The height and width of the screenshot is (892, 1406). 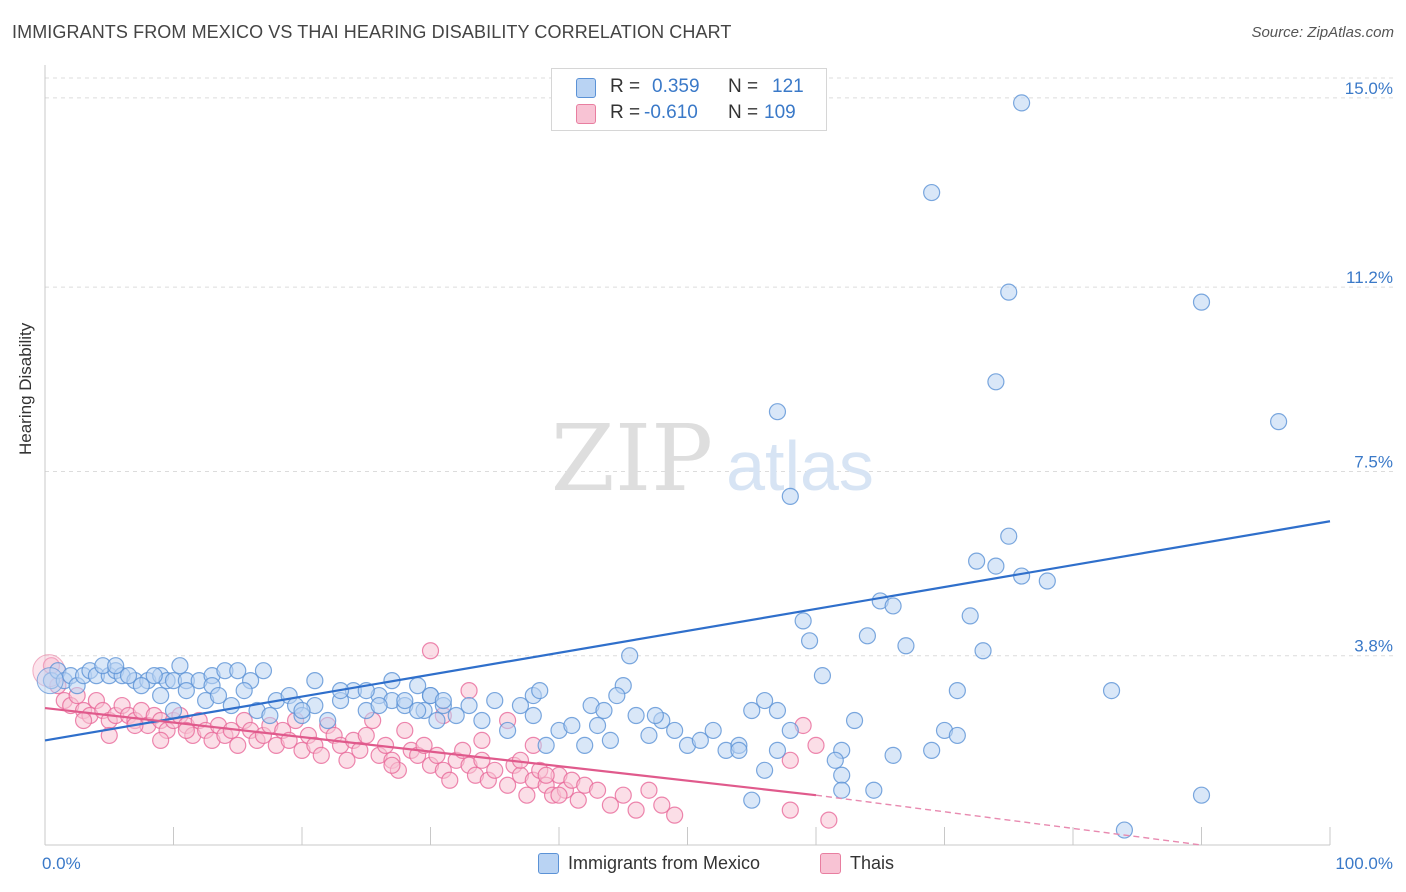 I want to click on legend-n-label: N =, so click(x=743, y=112).